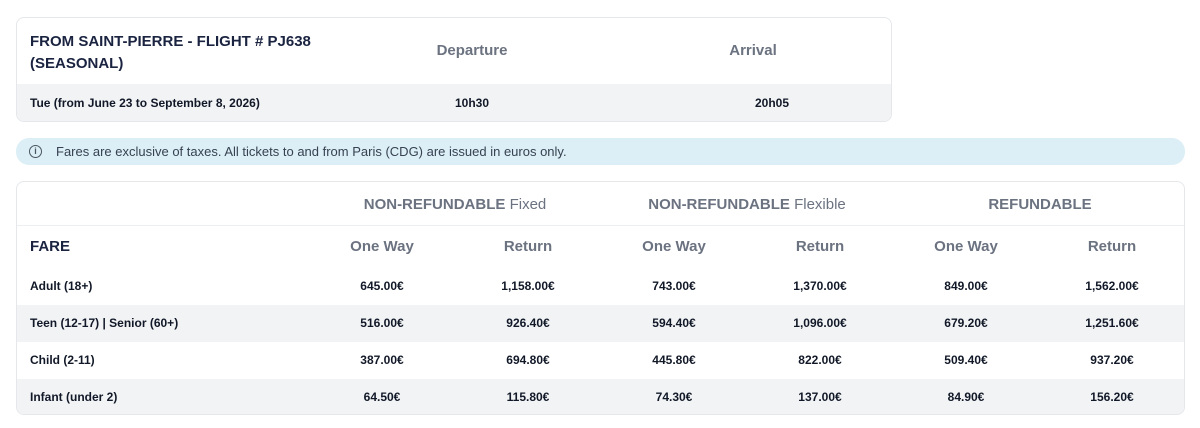  Describe the element at coordinates (966, 246) in the screenshot. I see `sub-header-refundable-oneway: One Way` at that location.